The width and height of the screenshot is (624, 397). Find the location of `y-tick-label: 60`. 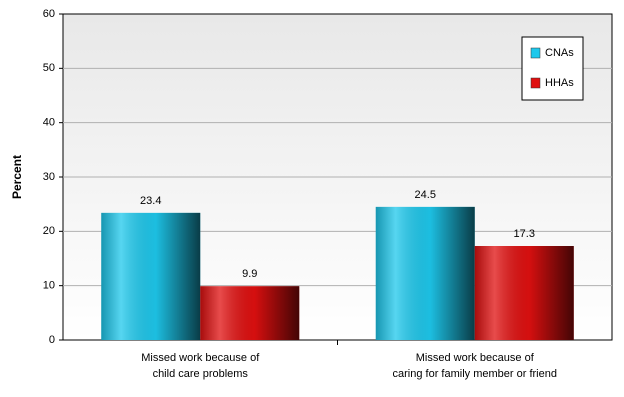

y-tick-label: 60 is located at coordinates (49, 14).